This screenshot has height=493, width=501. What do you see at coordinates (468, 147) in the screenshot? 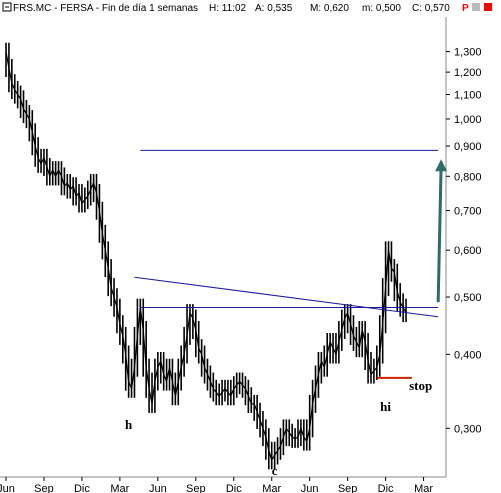
I see `y-tick-label: 0,900` at bounding box center [468, 147].